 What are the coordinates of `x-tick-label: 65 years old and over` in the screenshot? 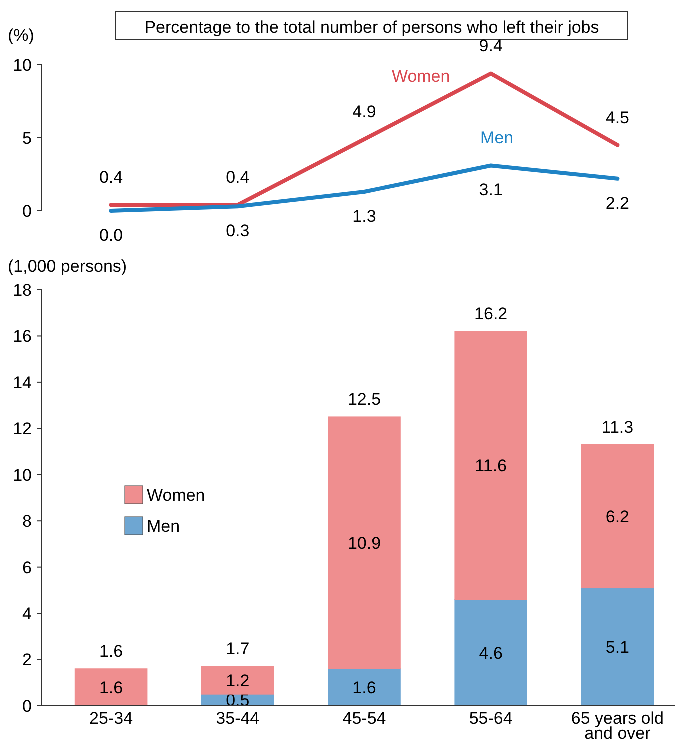 It's located at (617, 726).